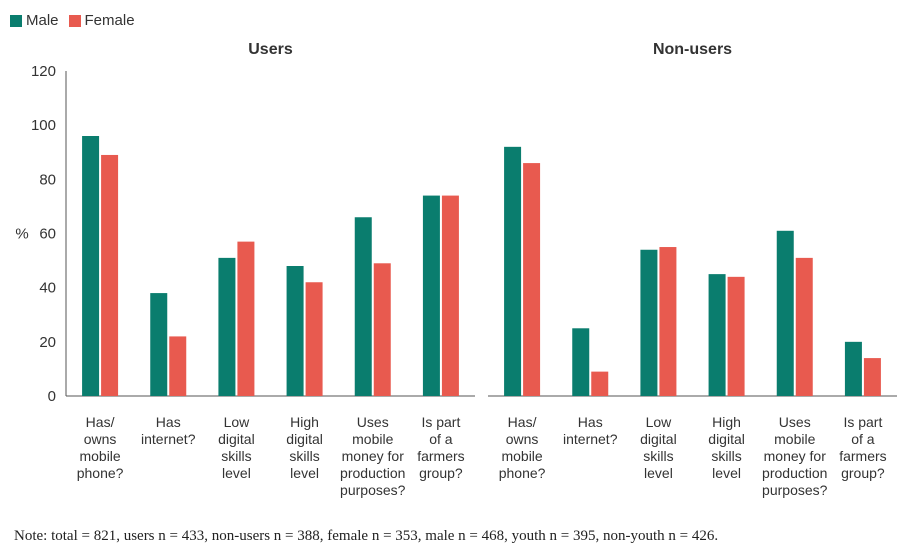 Image resolution: width=904 pixels, height=560 pixels. Describe the element at coordinates (109, 20) in the screenshot. I see `legend-label-female: Female` at that location.